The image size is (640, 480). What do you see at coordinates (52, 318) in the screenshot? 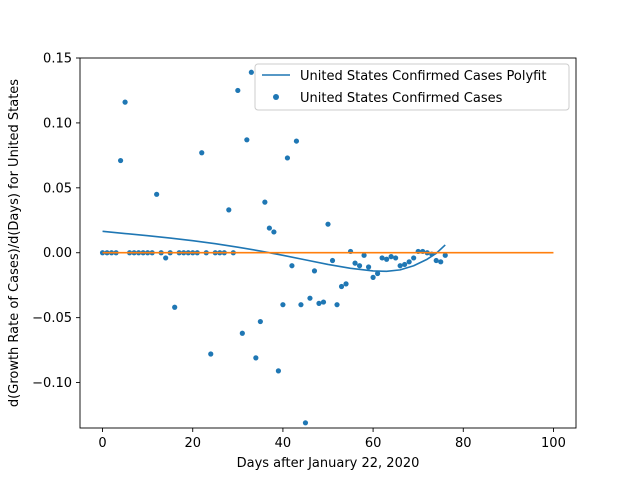
I see `y-tick-label: −0.05` at bounding box center [52, 318].